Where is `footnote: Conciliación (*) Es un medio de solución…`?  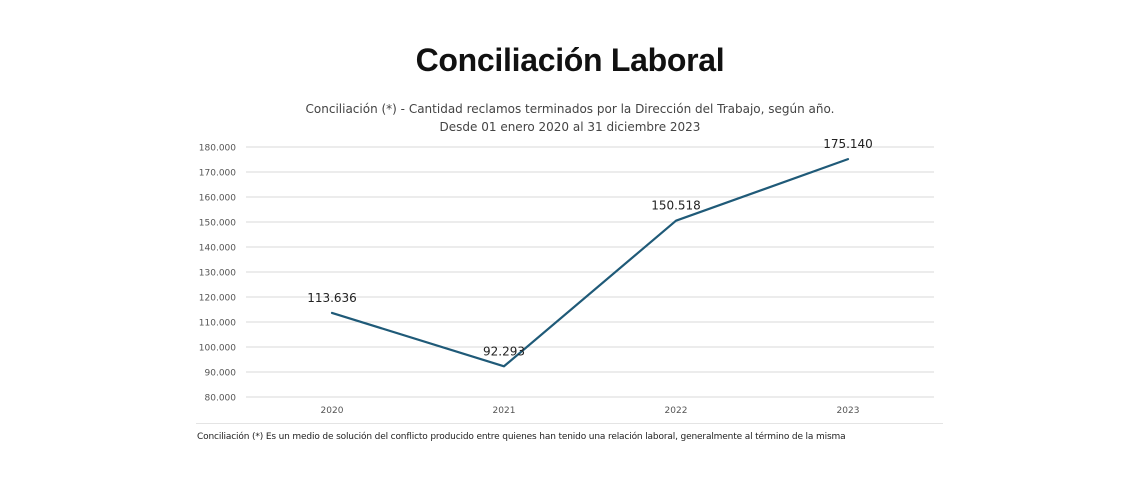
footnote: Conciliación (*) Es un medio de solución… is located at coordinates (521, 437).